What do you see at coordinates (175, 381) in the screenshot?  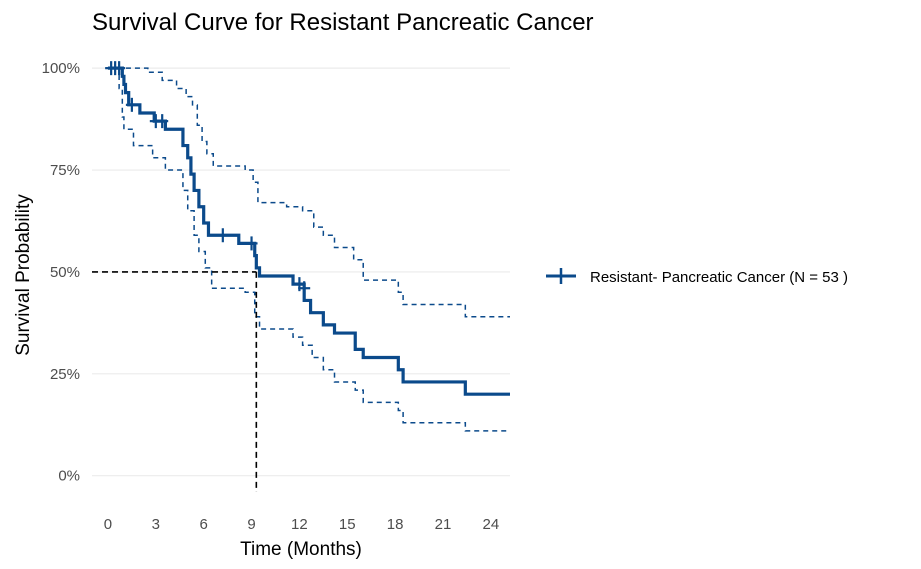 I see `median-survival-lines` at bounding box center [175, 381].